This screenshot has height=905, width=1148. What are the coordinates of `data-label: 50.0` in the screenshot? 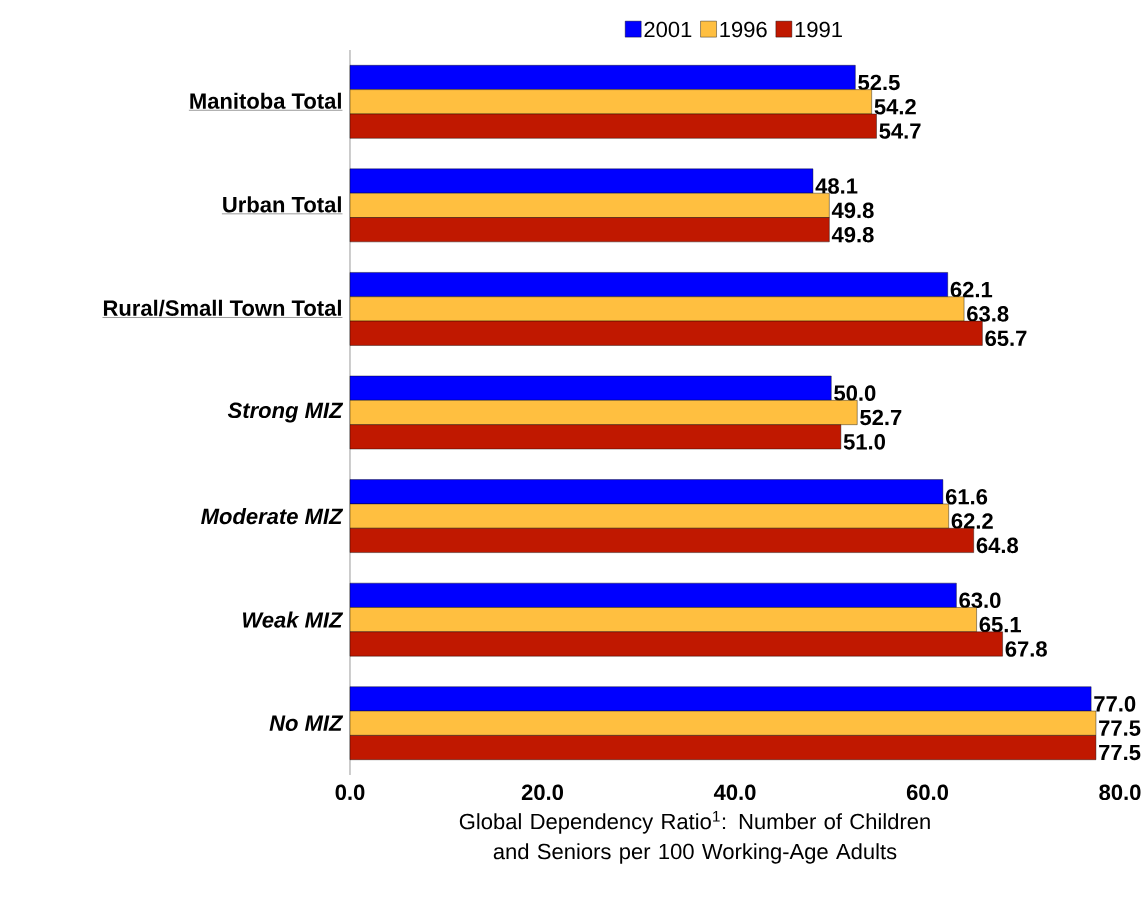 It's located at (855, 393).